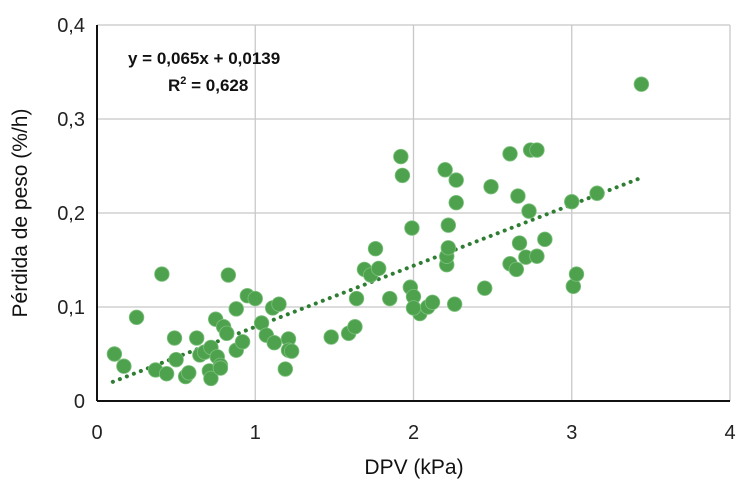 The height and width of the screenshot is (497, 750). Describe the element at coordinates (571, 433) in the screenshot. I see `x-tick-label: 3` at that location.